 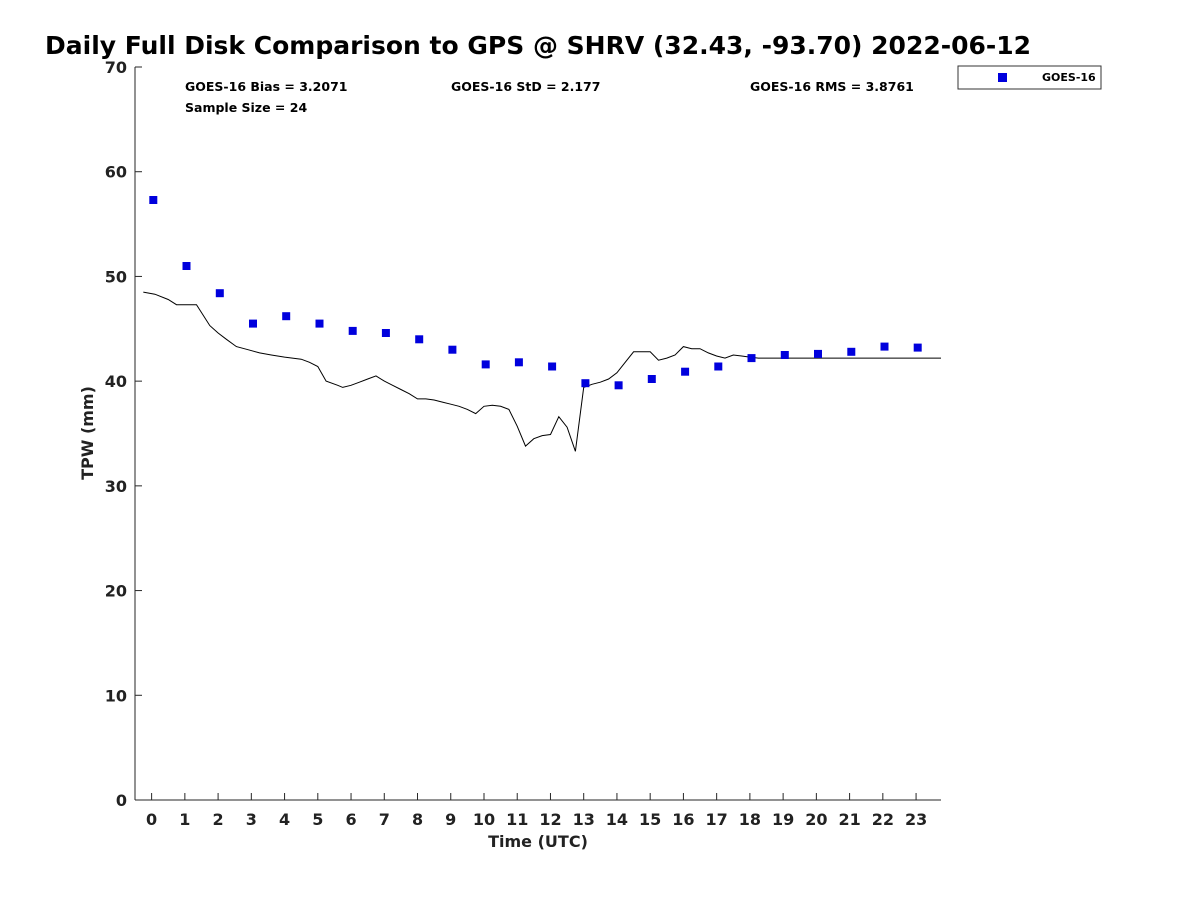 I want to click on x-tick-label: 18, so click(x=750, y=819).